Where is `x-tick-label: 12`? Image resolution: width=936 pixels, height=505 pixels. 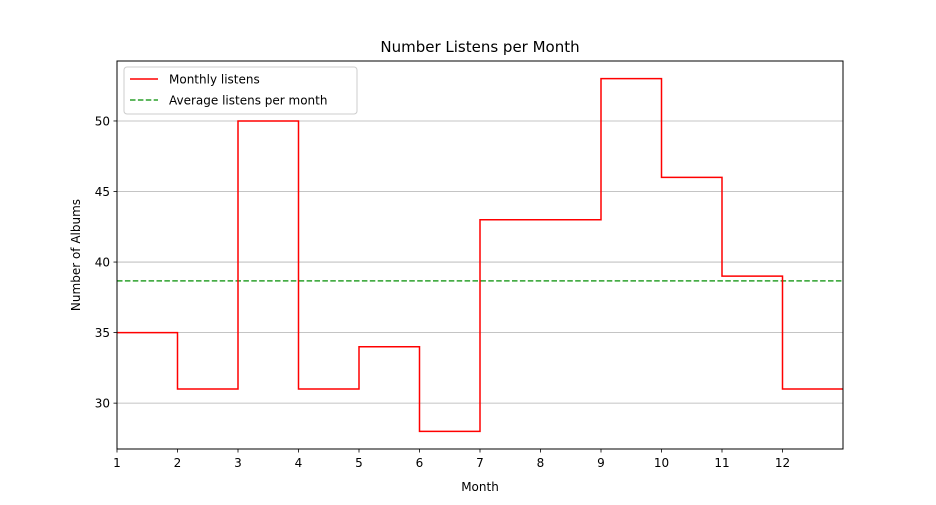
x-tick-label: 12 is located at coordinates (782, 463).